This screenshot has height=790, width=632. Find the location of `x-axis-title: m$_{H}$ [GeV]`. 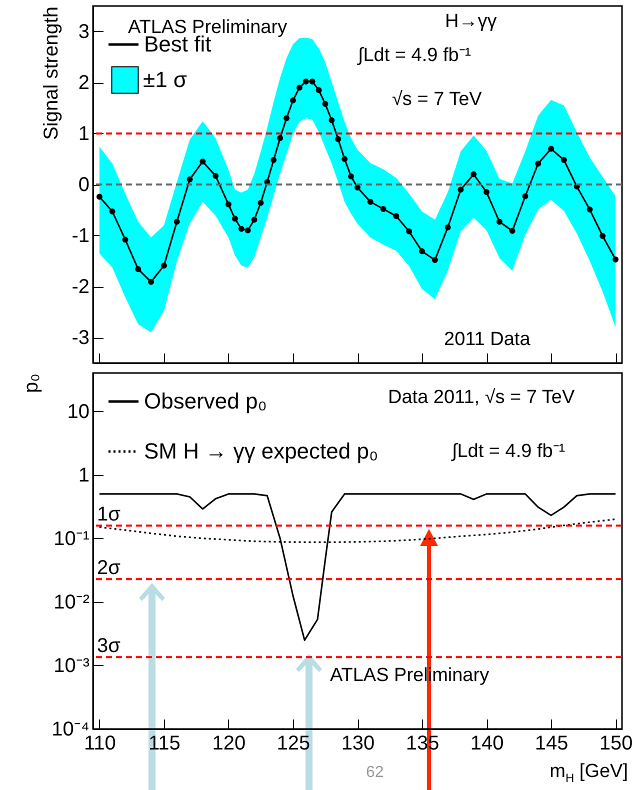

x-axis-title: m$_{H}$ [GeV] is located at coordinates (589, 773).